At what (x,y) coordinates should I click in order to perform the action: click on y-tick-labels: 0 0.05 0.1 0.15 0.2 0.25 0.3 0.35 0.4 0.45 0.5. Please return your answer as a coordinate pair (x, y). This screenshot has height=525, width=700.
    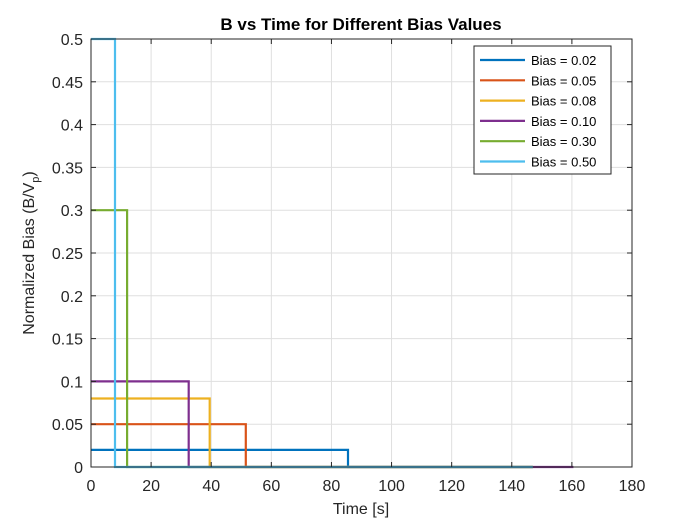
    Looking at the image, I should click on (67, 254).